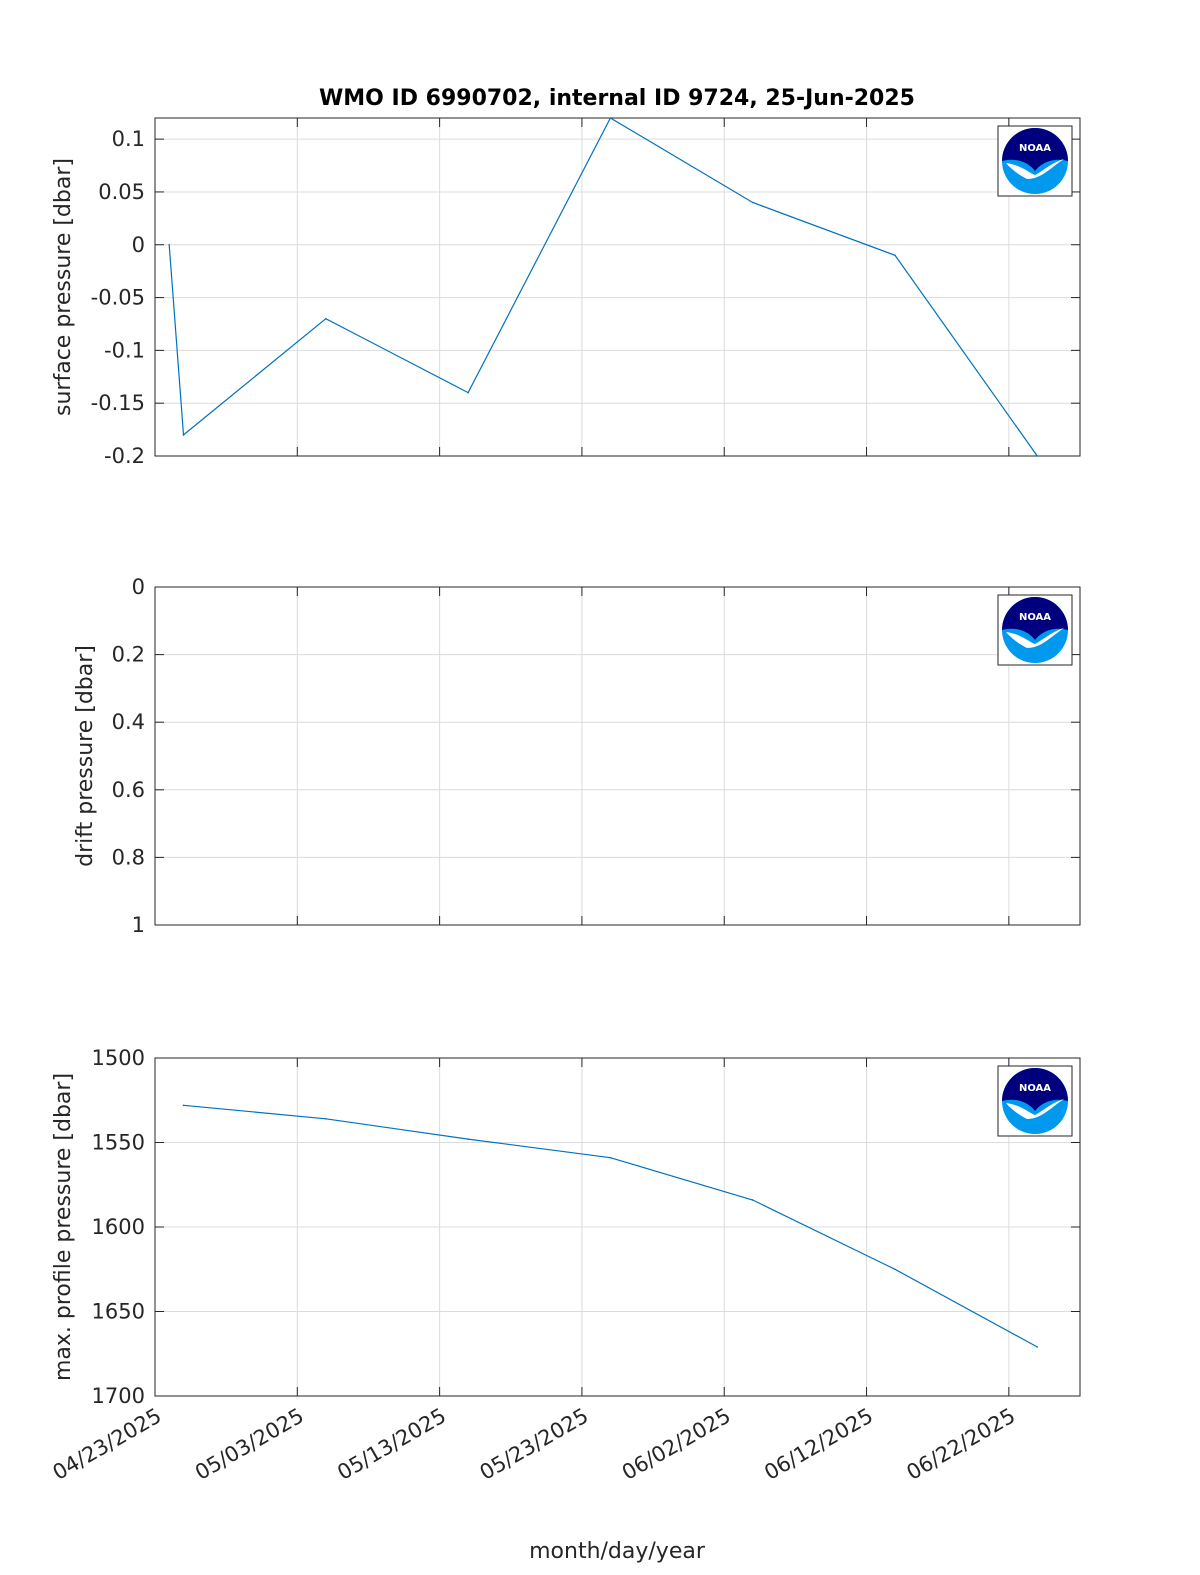  I want to click on y-axis-label: max. profile pressure [dbar], so click(63, 1227).